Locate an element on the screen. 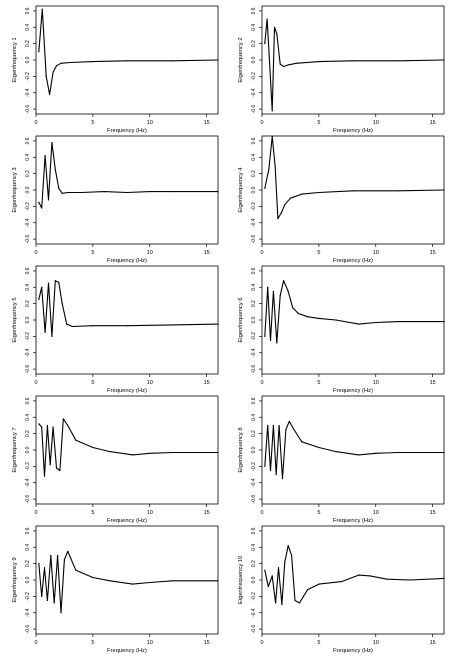 The width and height of the screenshot is (451, 657). plot-frame is located at coordinates (127, 320).